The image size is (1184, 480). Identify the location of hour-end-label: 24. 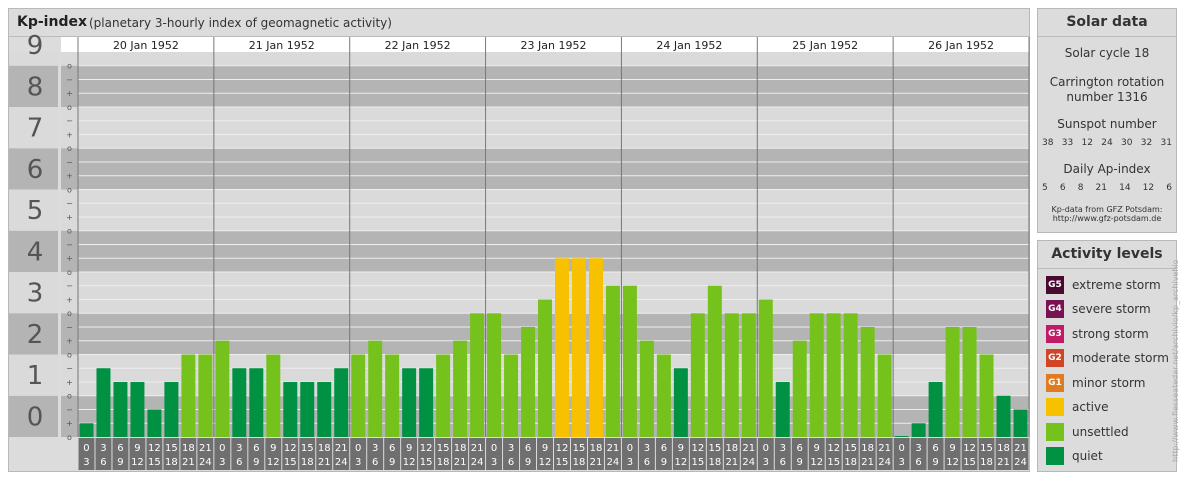
(884, 462).